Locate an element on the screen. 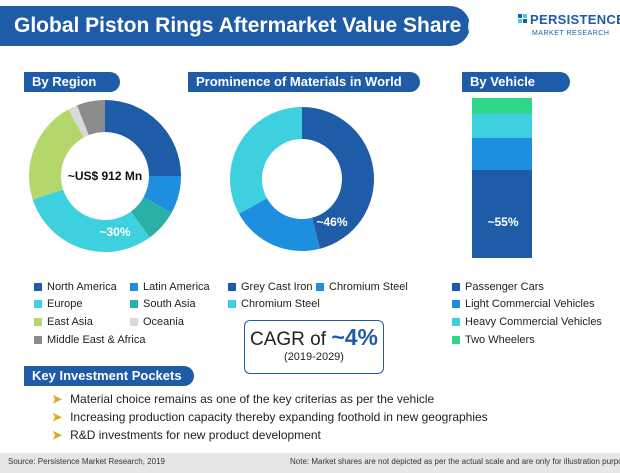  legend-label: Light Commercial Vehicles is located at coordinates (530, 304).